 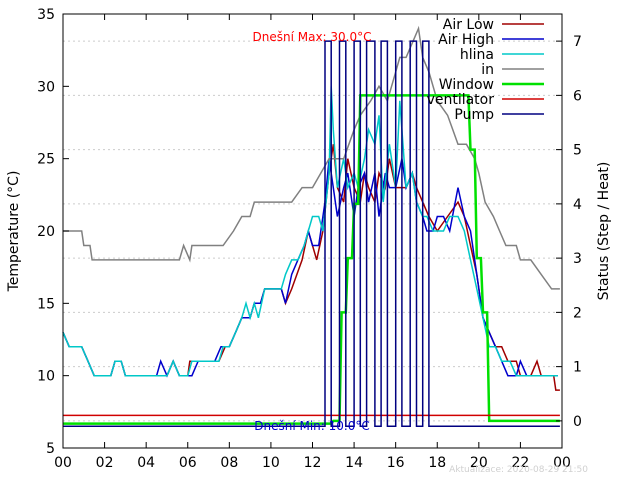 I want to click on y-tick-right-label: 2, so click(x=577, y=313).